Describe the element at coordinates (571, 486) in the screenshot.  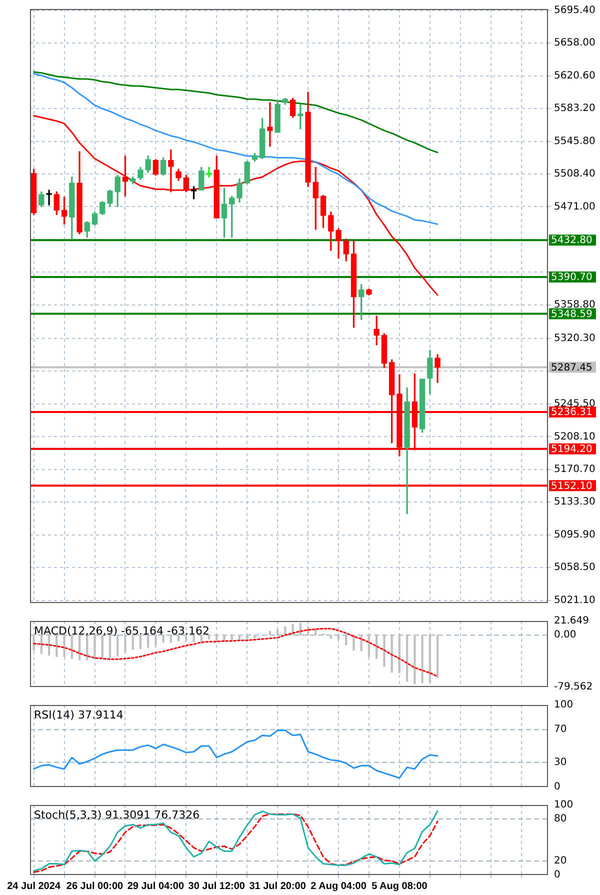
I see `ref-line-label: 5152.10` at that location.